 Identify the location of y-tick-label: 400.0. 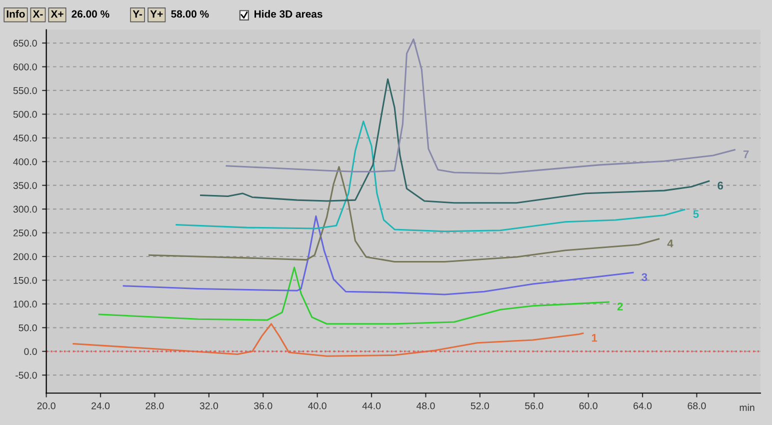
(25, 162).